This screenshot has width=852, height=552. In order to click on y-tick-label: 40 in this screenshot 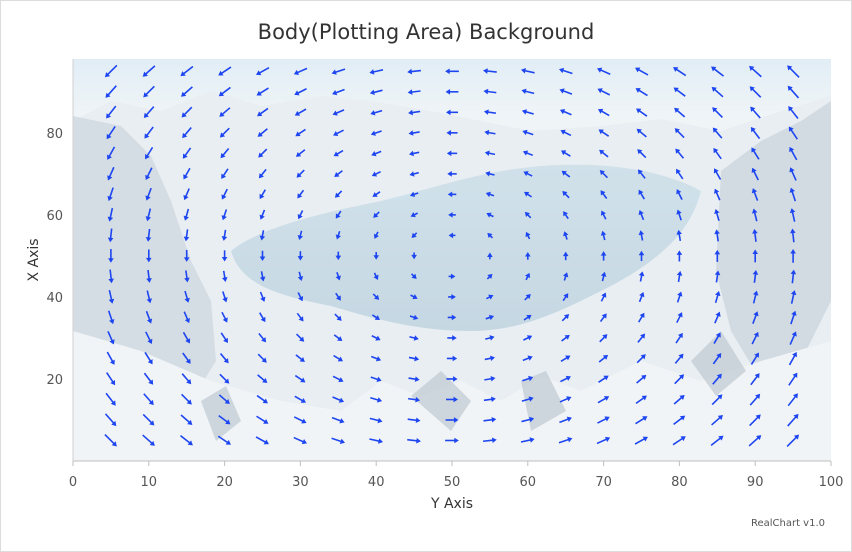, I will do `click(54, 298)`.